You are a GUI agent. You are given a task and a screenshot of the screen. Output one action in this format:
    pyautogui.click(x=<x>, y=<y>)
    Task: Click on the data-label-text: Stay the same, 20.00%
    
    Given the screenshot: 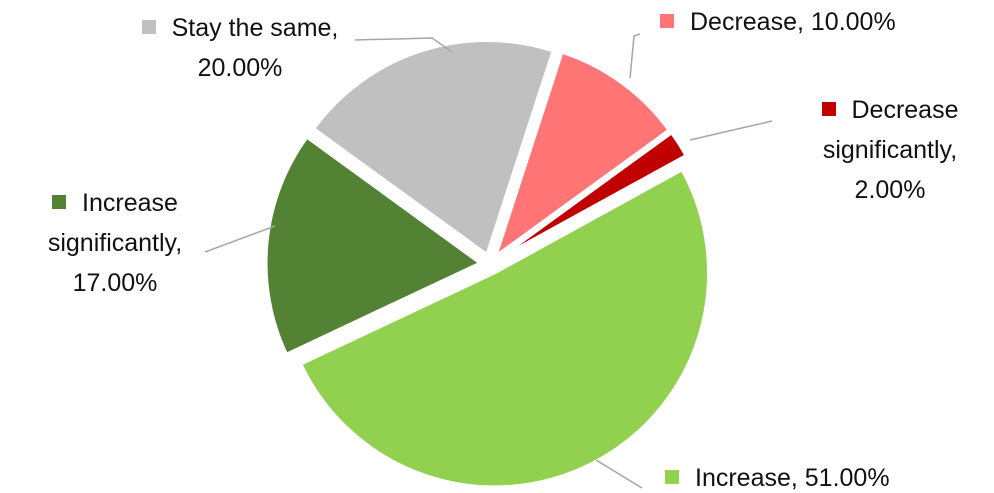 What is the action you would take?
    pyautogui.click(x=255, y=48)
    